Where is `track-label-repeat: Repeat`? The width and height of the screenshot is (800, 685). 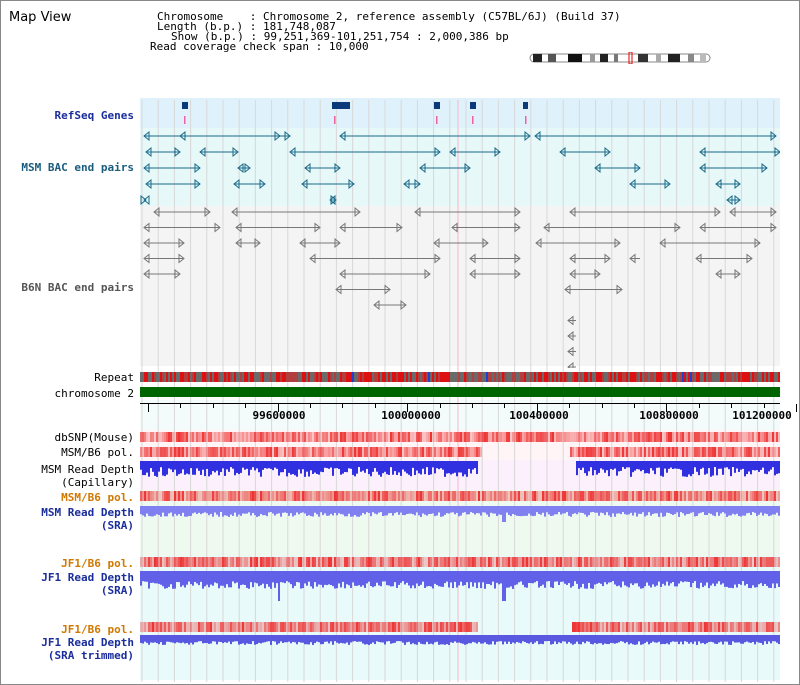 track-label-repeat: Repeat is located at coordinates (114, 377).